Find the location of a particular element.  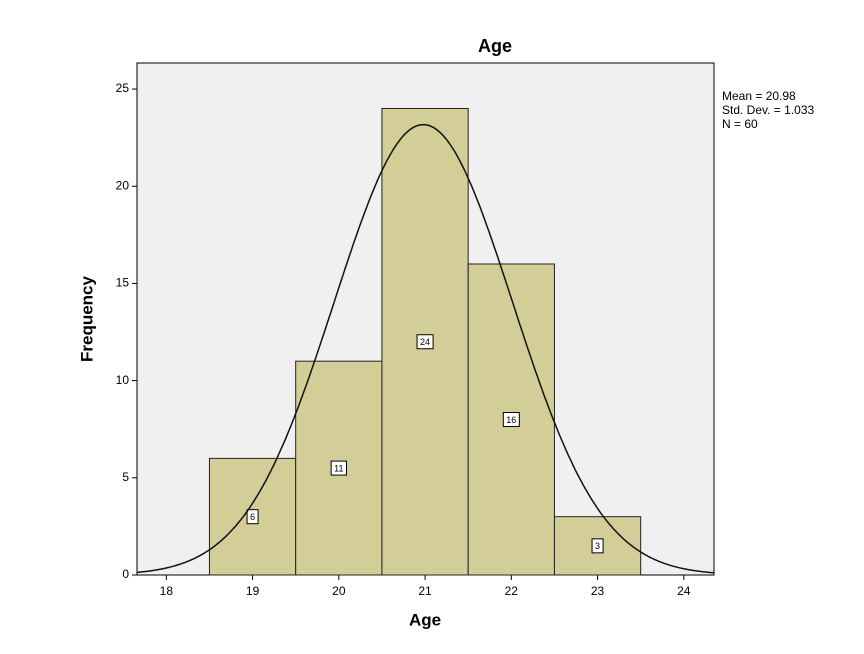

y-tick-label: 15 is located at coordinates (123, 283).